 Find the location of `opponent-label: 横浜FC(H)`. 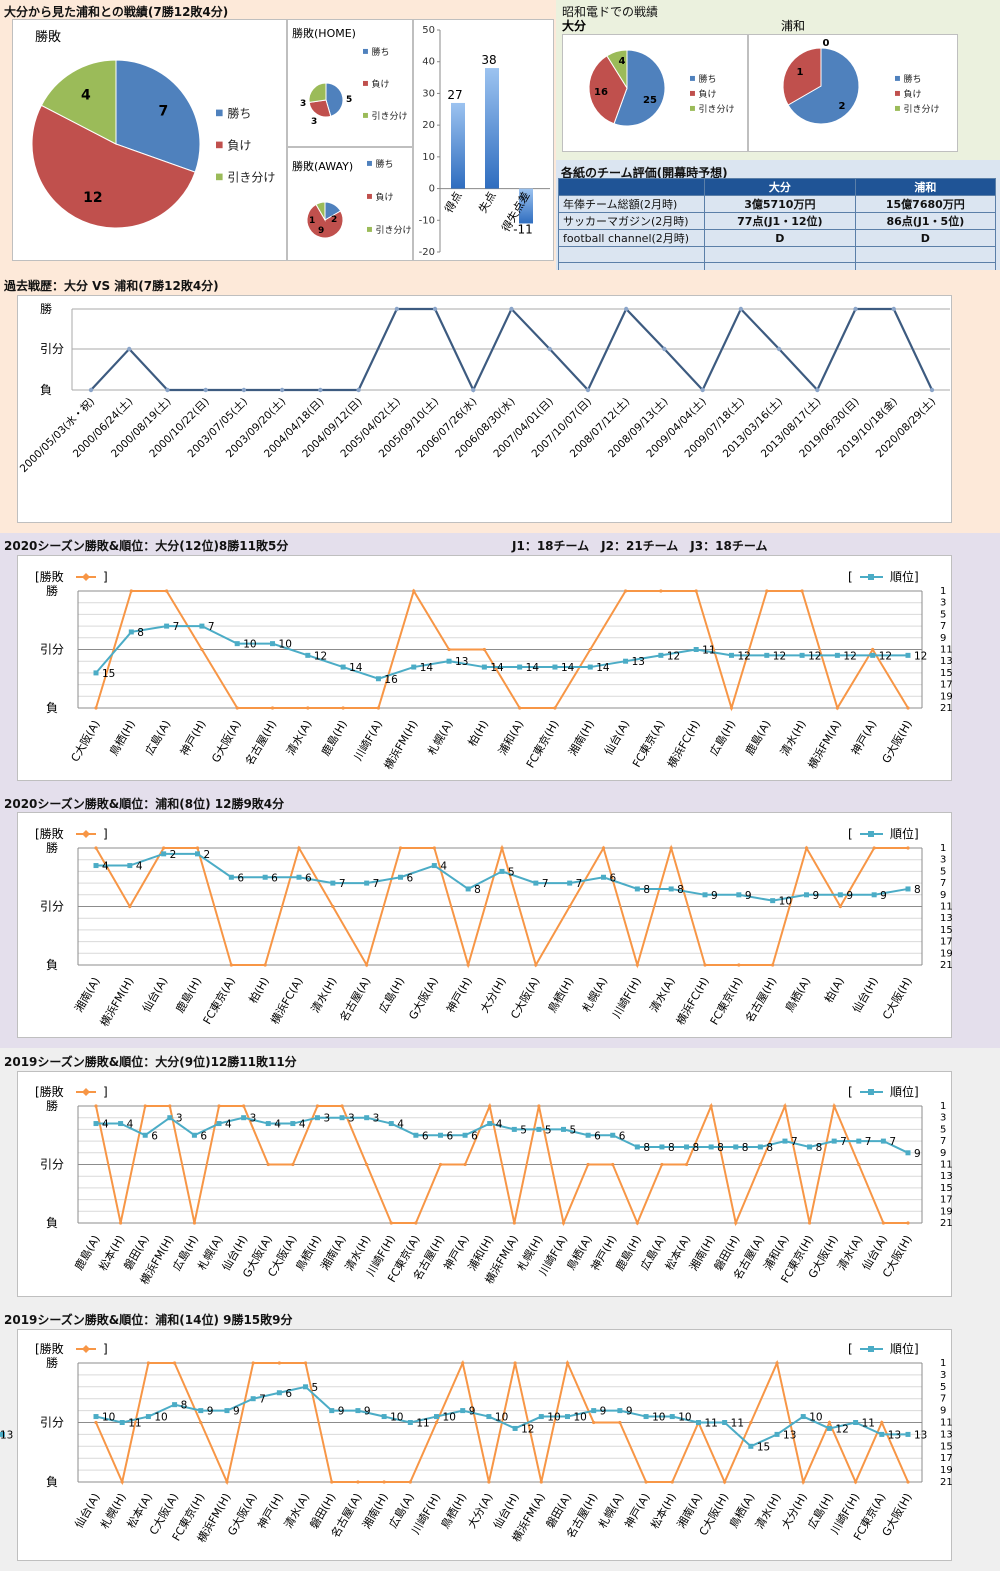

opponent-label: 横浜FC(H) is located at coordinates (692, 1001).